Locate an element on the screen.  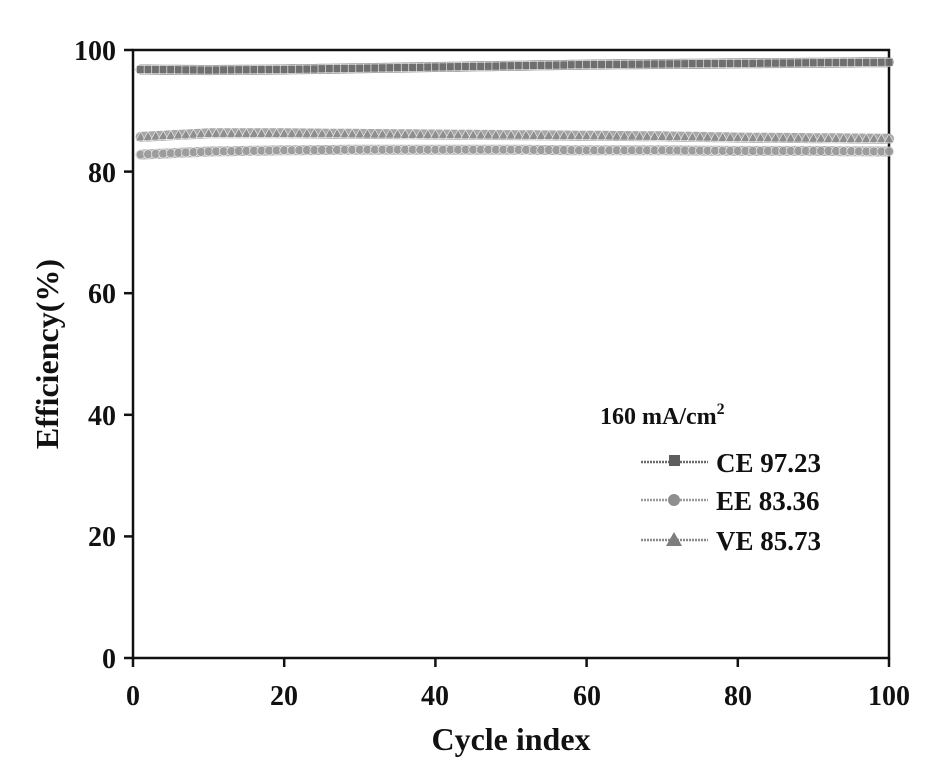
y-tick-label: 40 is located at coordinates (102, 416).